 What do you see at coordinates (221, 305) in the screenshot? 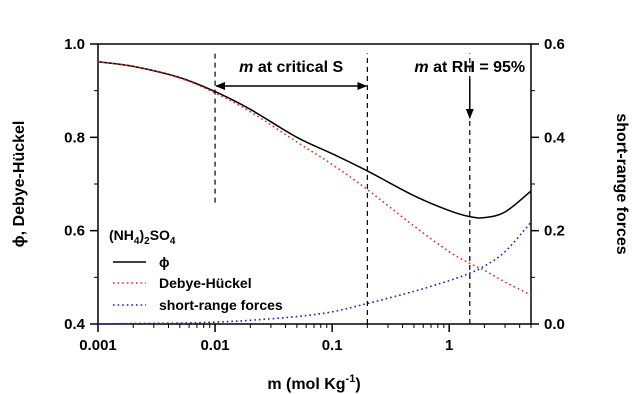
I see `legend-label-short-range: short-range forces` at bounding box center [221, 305].